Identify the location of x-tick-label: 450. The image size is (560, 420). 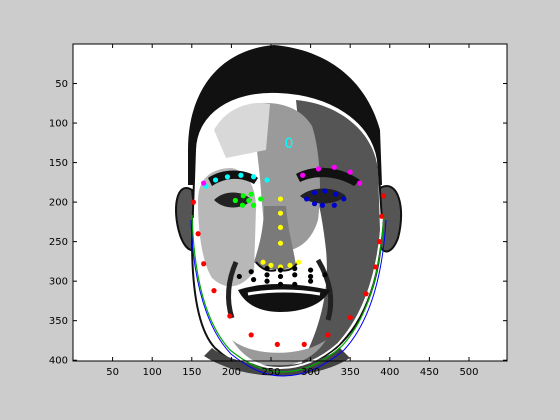
(429, 372).